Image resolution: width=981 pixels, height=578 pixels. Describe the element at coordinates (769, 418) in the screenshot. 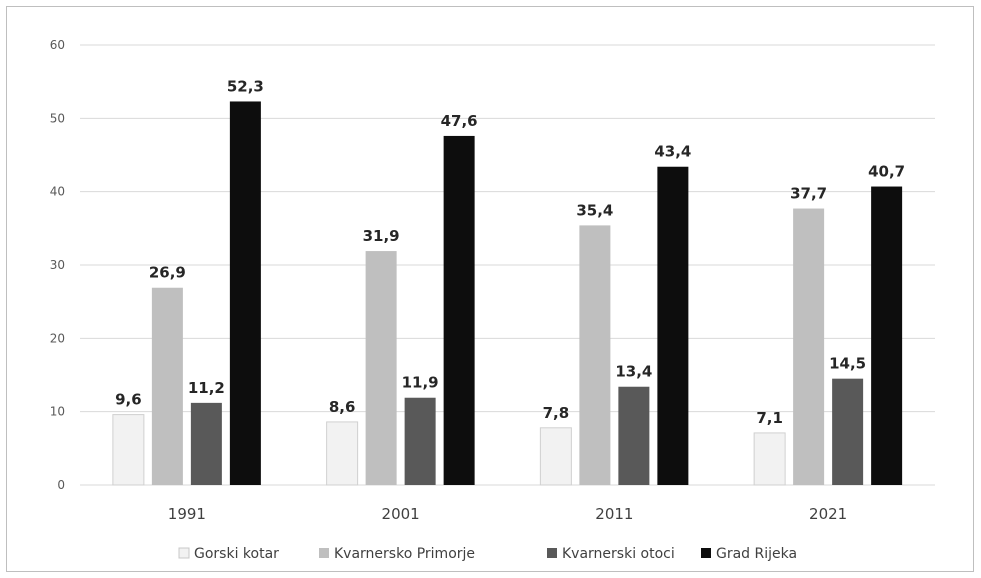

I see `data-label: 7,1` at that location.